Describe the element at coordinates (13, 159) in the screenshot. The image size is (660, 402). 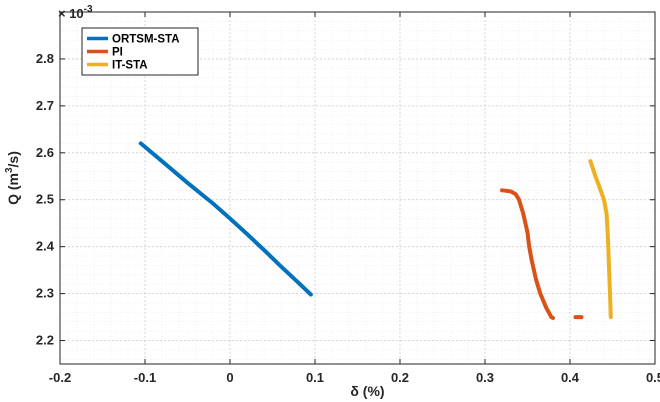
I see `y-label-end: /s)` at that location.